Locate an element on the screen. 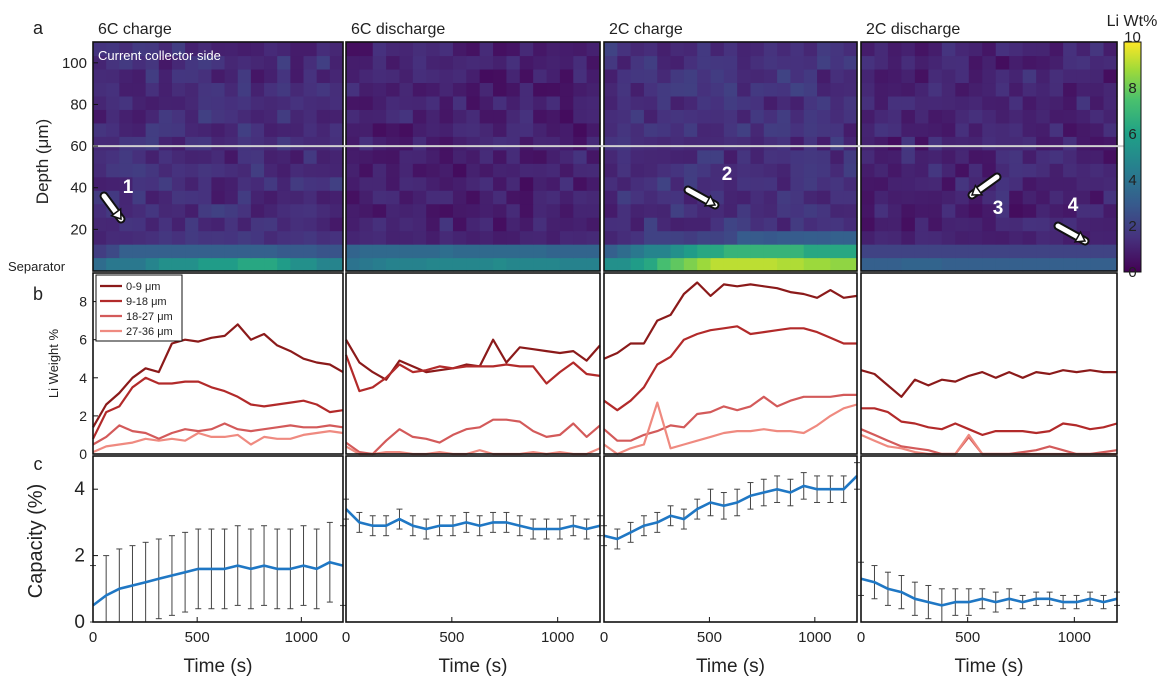 This screenshot has width=1173, height=684. colorbar-tick: 0 is located at coordinates (1132, 272).